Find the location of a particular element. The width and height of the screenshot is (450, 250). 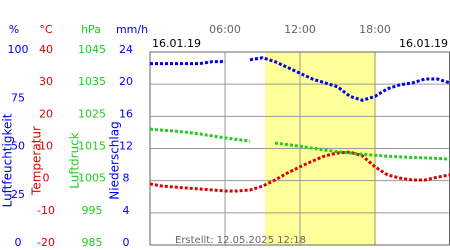

y-tick-label: 75 is located at coordinates (18, 97).